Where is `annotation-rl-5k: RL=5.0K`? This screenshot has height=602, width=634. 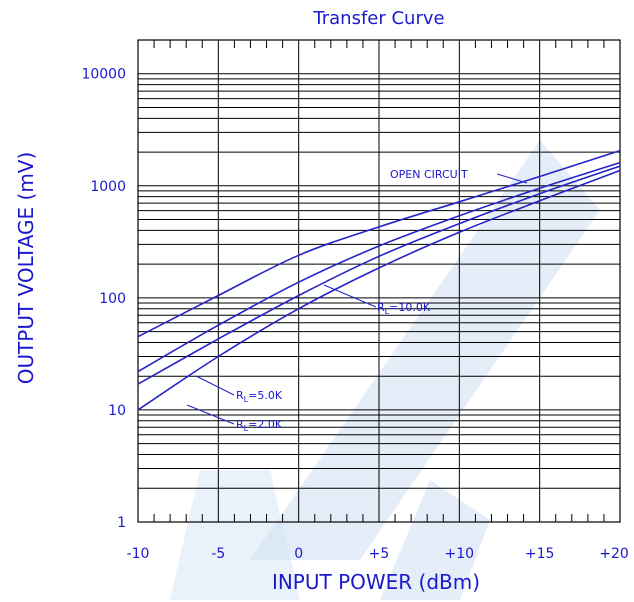
annotation-rl-5k: RL=5.0K is located at coordinates (259, 396).